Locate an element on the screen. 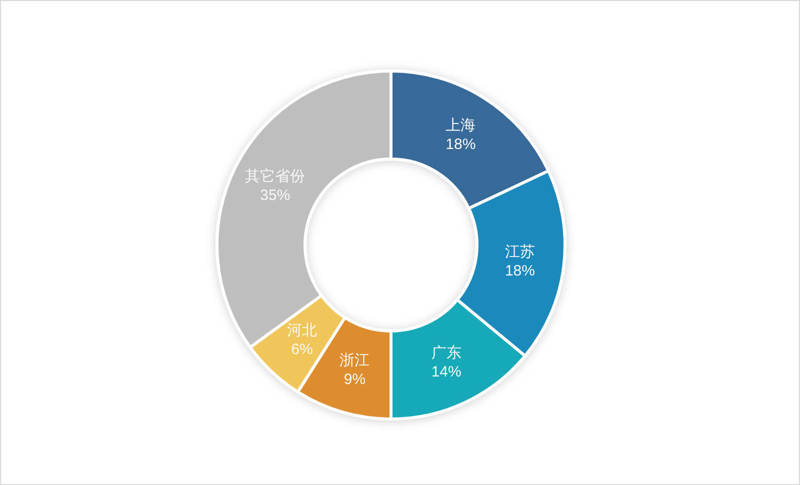  data-label: 6% is located at coordinates (302, 349).